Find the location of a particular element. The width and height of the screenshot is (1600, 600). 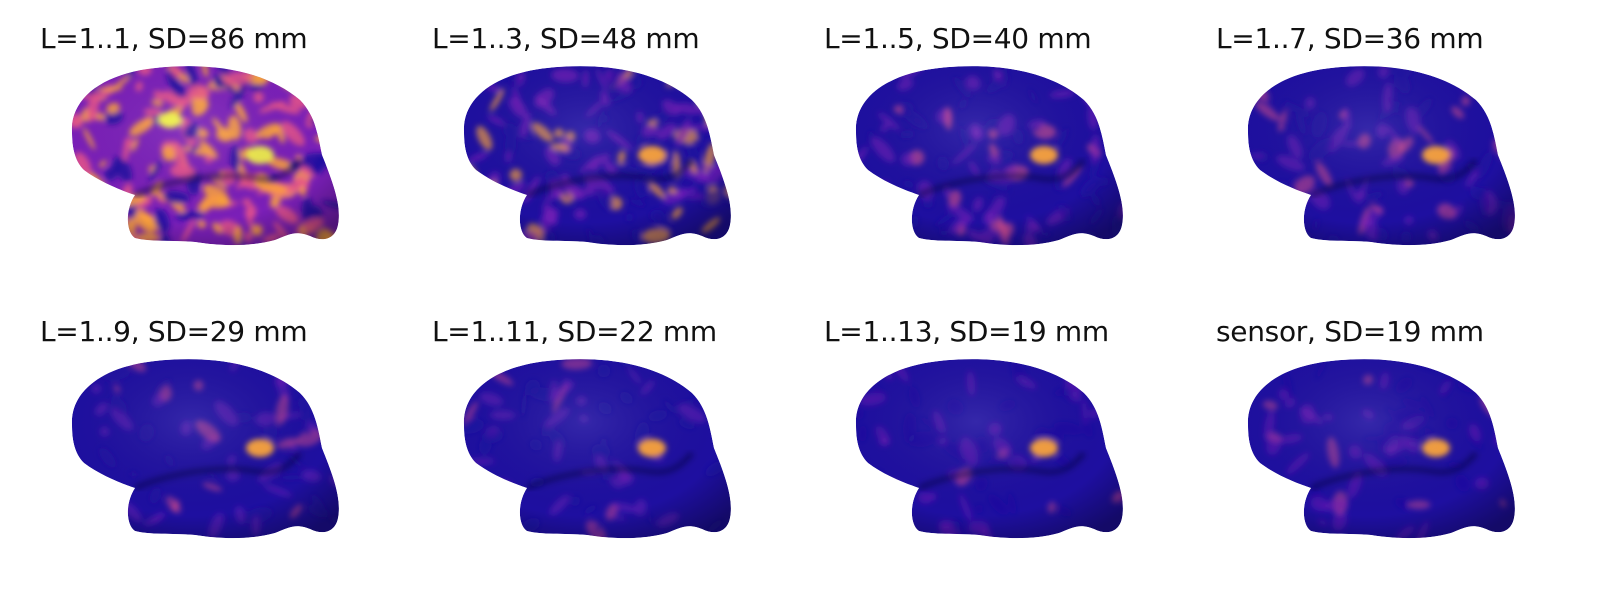

panel: L=1..11, SD=22 mm is located at coordinates (628, 443).